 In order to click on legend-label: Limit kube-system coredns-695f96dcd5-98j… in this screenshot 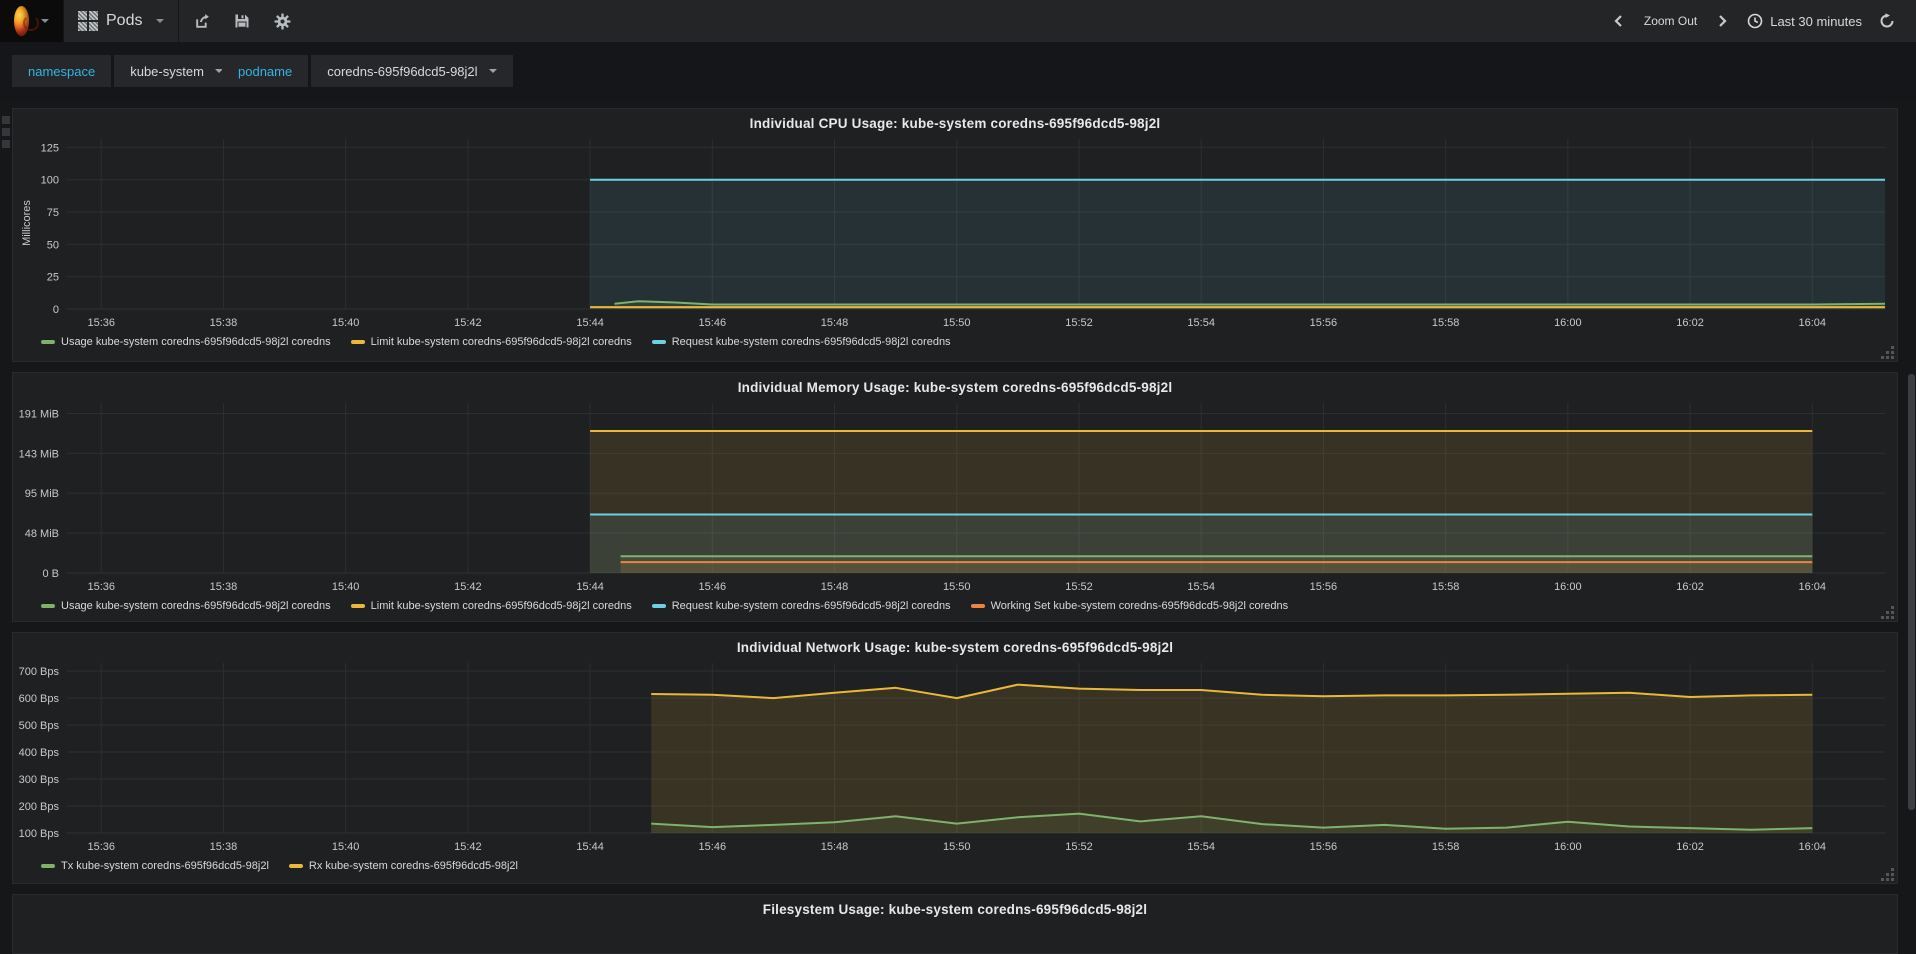, I will do `click(501, 606)`.